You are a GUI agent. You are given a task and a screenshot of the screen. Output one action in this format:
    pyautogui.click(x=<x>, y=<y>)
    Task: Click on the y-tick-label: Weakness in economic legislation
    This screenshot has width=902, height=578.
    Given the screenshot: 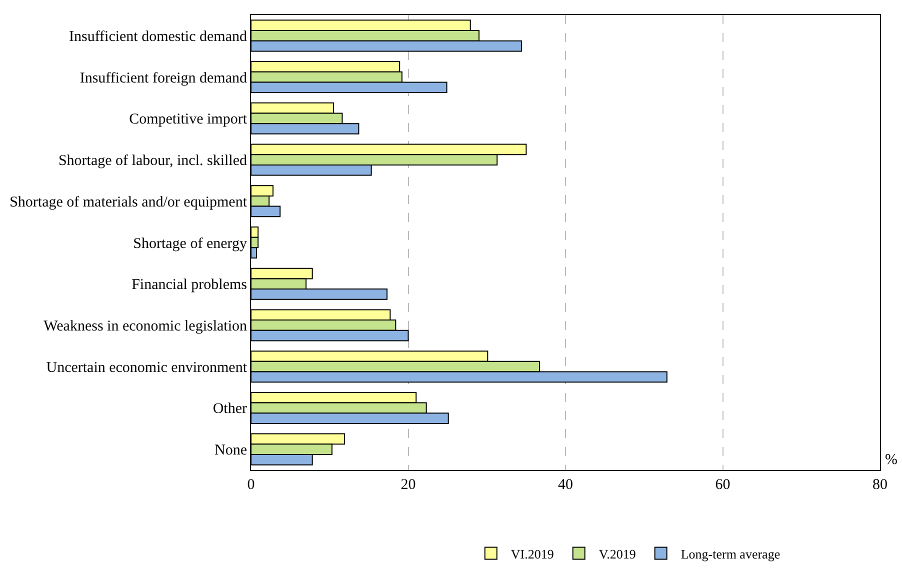 What is the action you would take?
    pyautogui.click(x=146, y=326)
    